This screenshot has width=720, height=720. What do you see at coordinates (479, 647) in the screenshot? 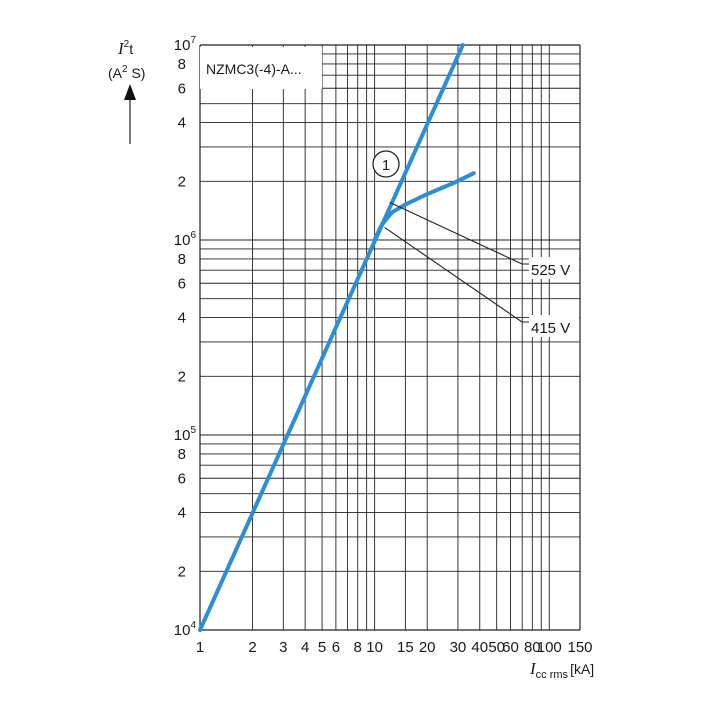
I see `x-tick-label: 40` at bounding box center [479, 647].